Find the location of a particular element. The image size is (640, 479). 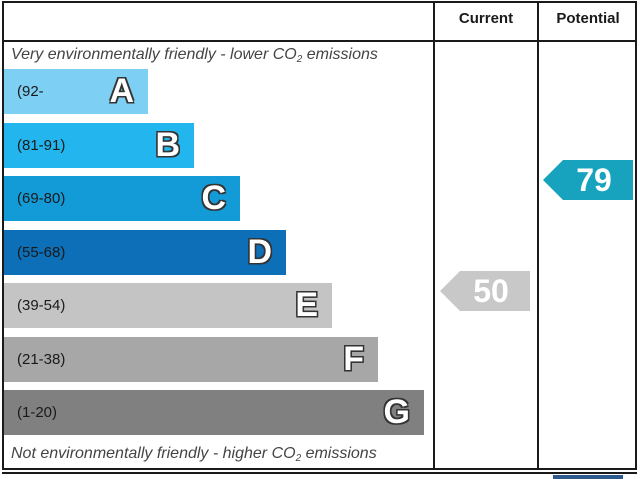

band-range-label: (92- is located at coordinates (30, 91).